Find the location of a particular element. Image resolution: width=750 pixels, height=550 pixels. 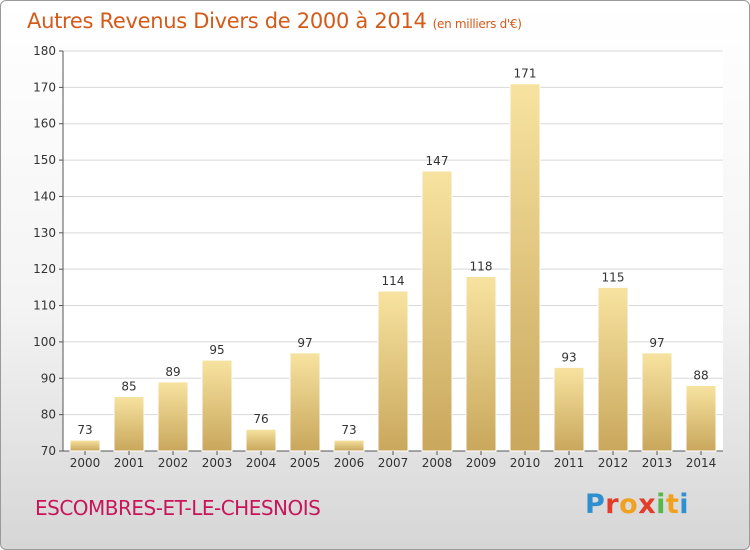

bar-2010 is located at coordinates (525, 267).